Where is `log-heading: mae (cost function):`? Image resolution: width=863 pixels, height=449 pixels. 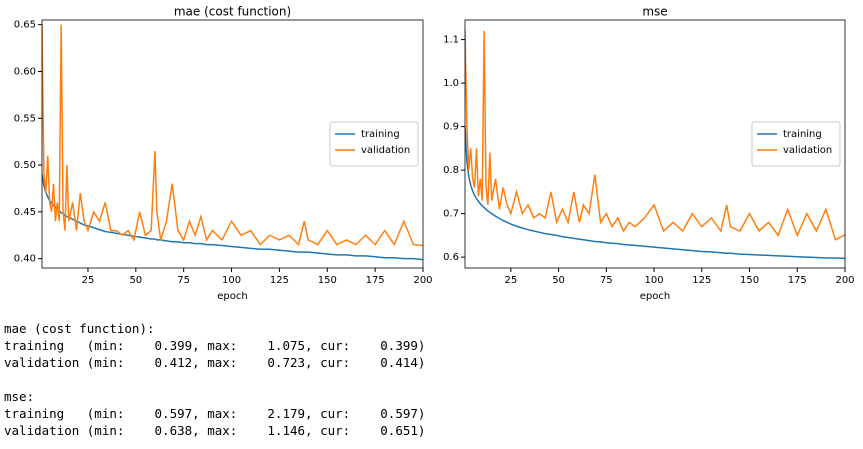 log-heading: mae (cost function): is located at coordinates (79, 328).